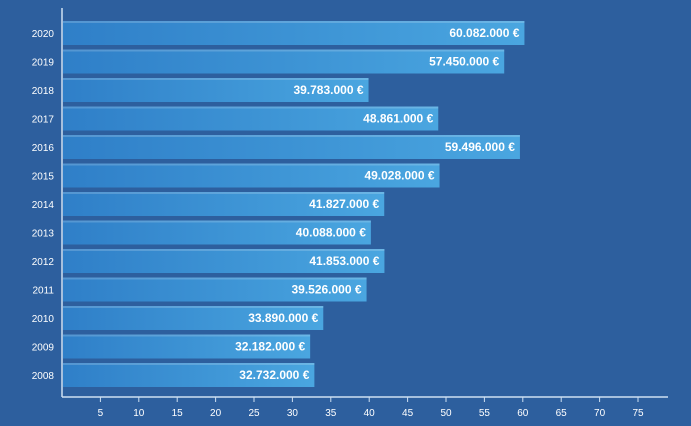 The image size is (691, 426). What do you see at coordinates (224, 250) in the screenshot?
I see `bar-highlight-2012` at bounding box center [224, 250].